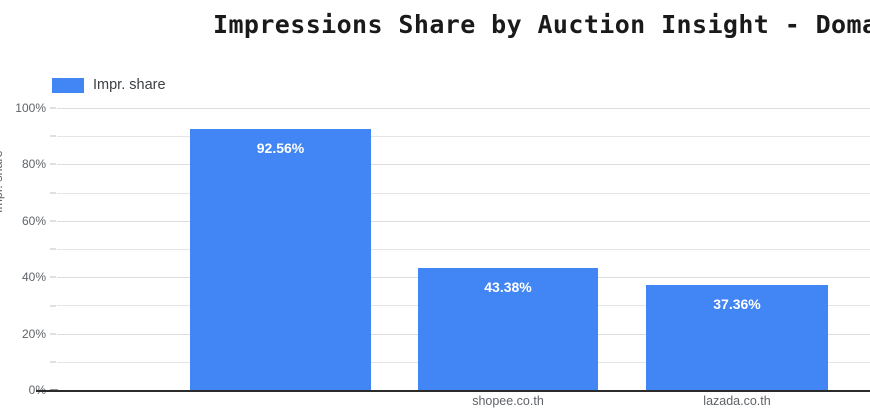 This screenshot has width=870, height=411. What do you see at coordinates (737, 304) in the screenshot?
I see `bar-value-label-2: 37.36%` at bounding box center [737, 304].